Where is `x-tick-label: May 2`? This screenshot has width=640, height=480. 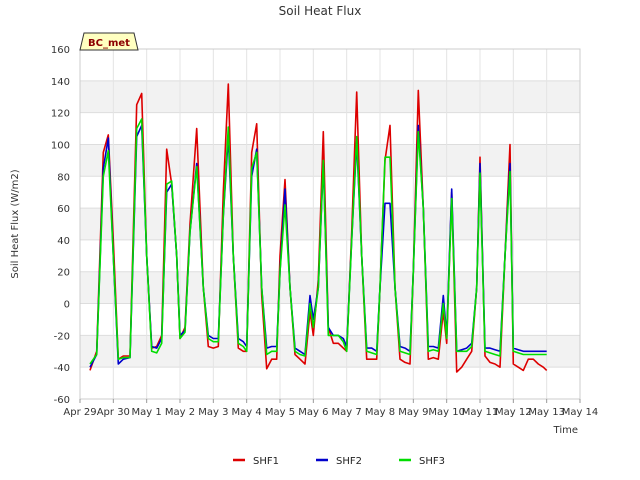 x-tick-label: May 2 is located at coordinates (180, 412).